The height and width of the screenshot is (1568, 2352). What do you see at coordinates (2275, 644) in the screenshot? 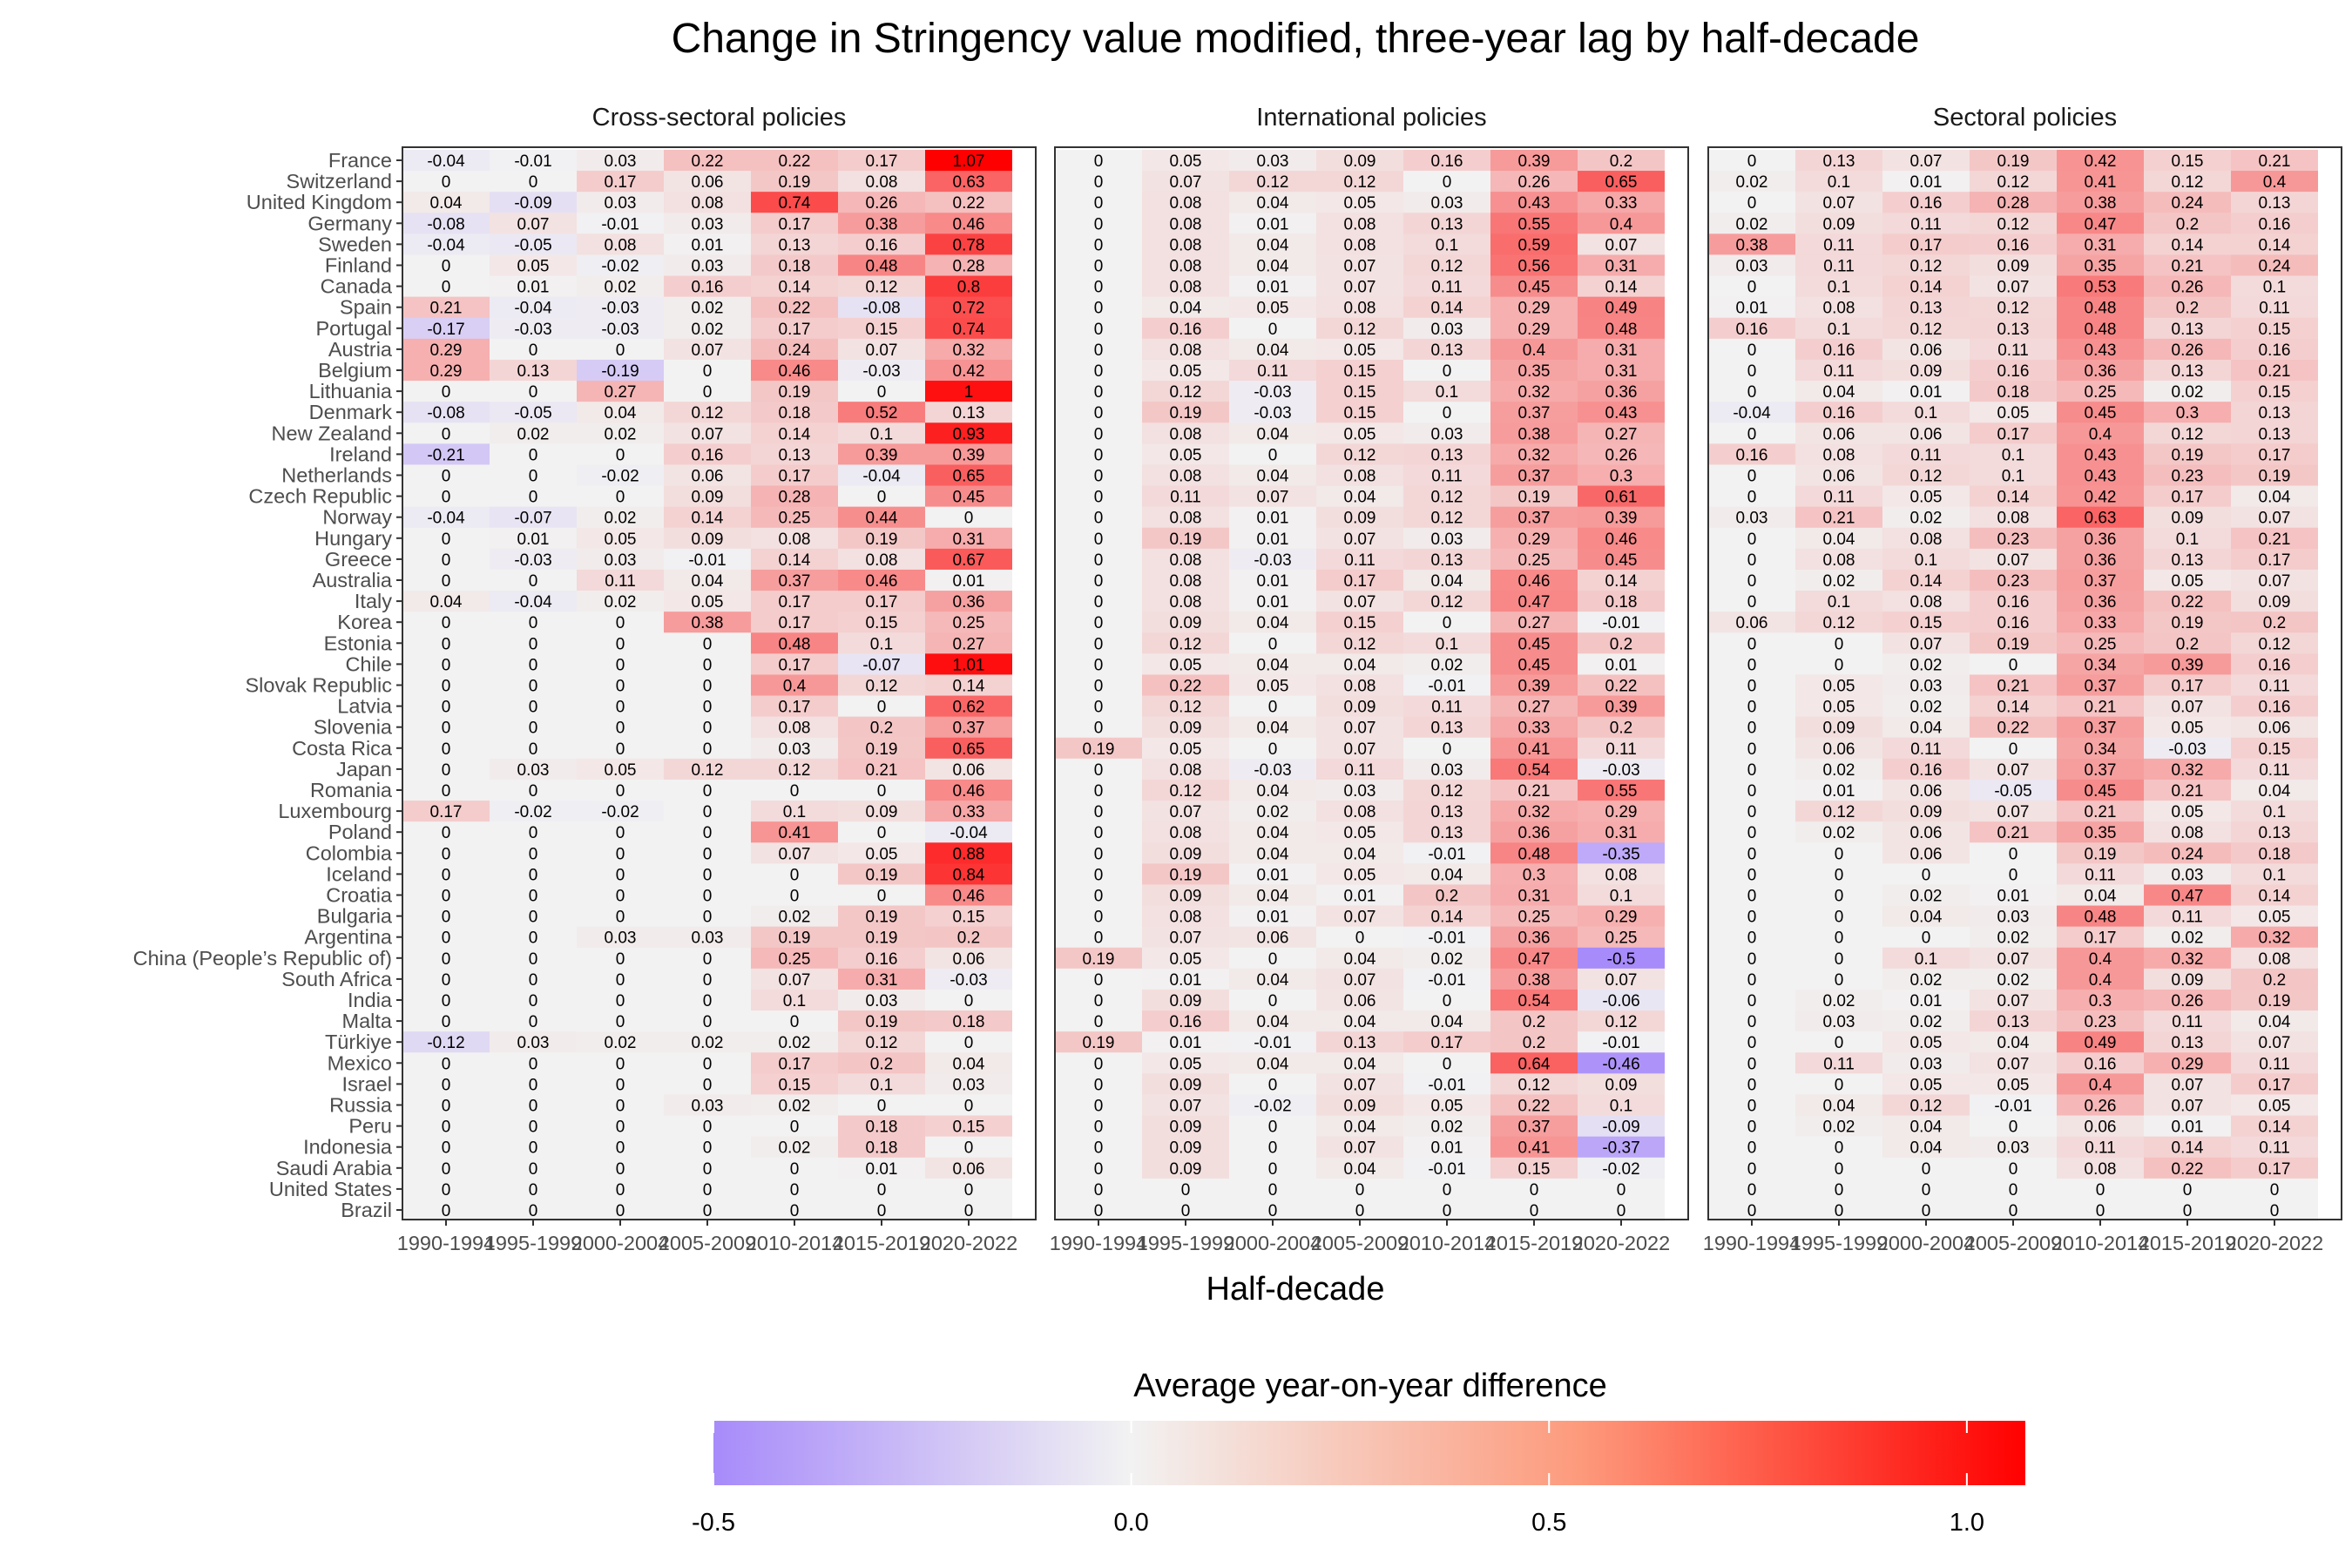
I see `cell-label: 0.12` at bounding box center [2275, 644].